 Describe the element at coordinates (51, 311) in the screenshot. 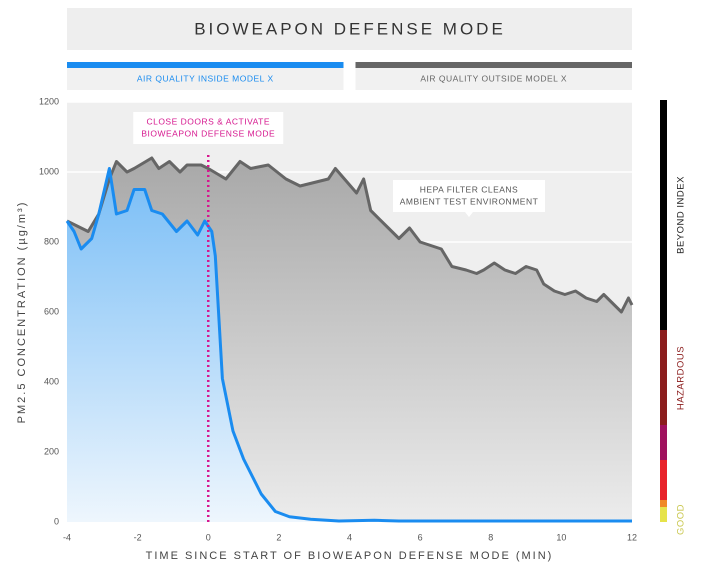

I see `y-tick-label: 600` at that location.